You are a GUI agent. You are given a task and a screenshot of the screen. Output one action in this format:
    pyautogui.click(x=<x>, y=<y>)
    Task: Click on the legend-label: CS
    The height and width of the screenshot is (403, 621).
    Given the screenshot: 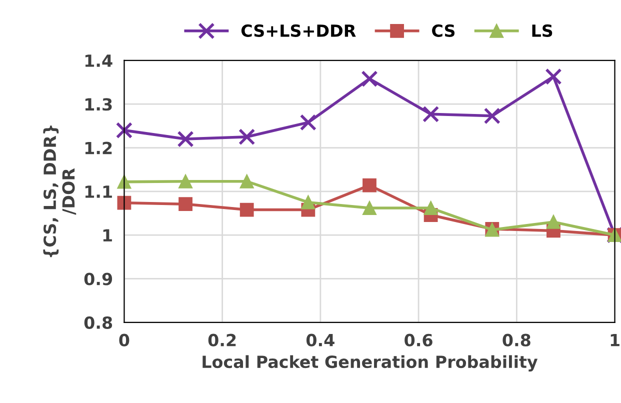 What is the action you would take?
    pyautogui.click(x=443, y=30)
    